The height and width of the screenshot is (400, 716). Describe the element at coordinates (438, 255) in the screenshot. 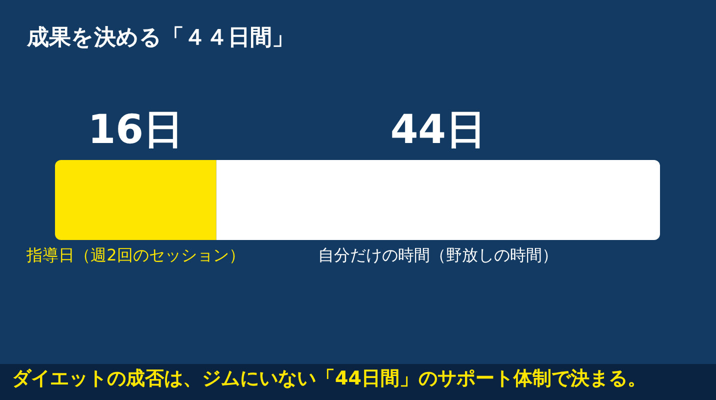

I see `series-label: 自分だけの時間（野放しの時間）` at that location.